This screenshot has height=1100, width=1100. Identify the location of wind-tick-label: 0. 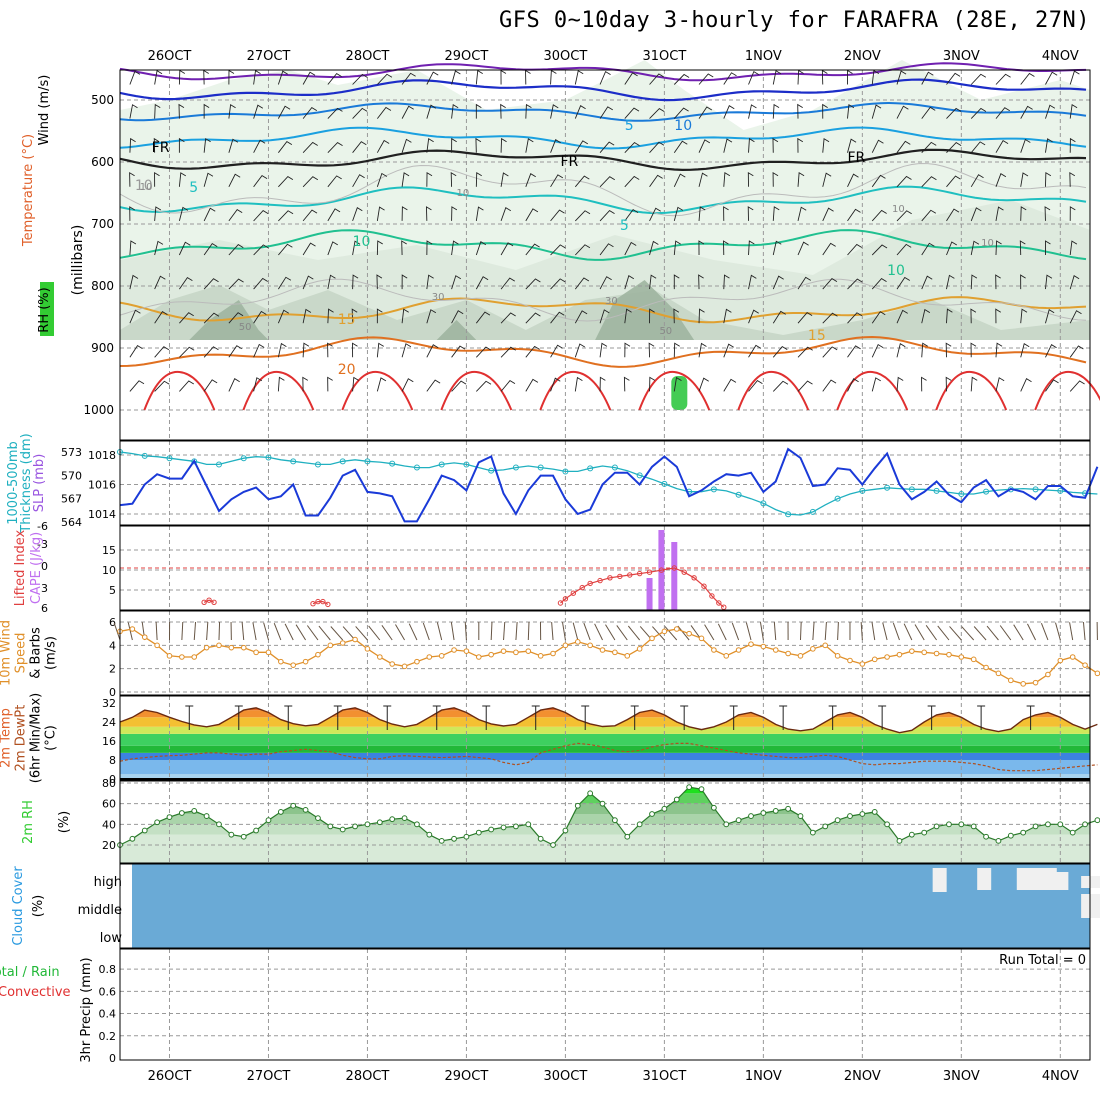
(112, 692).